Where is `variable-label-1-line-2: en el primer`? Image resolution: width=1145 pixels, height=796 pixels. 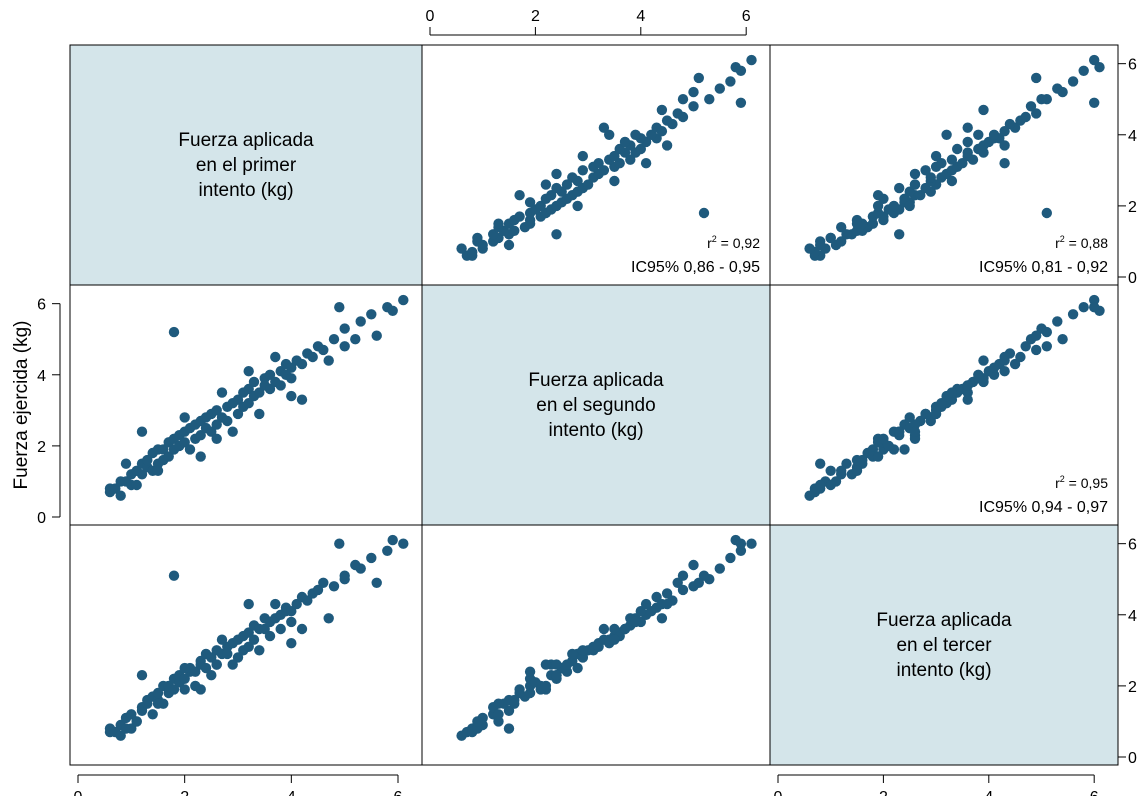
variable-label-1-line-2: en el primer is located at coordinates (246, 165).